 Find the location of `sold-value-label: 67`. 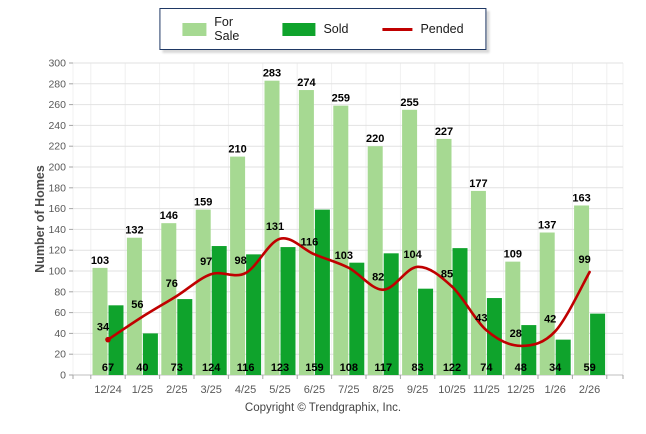

sold-value-label: 67 is located at coordinates (108, 368).